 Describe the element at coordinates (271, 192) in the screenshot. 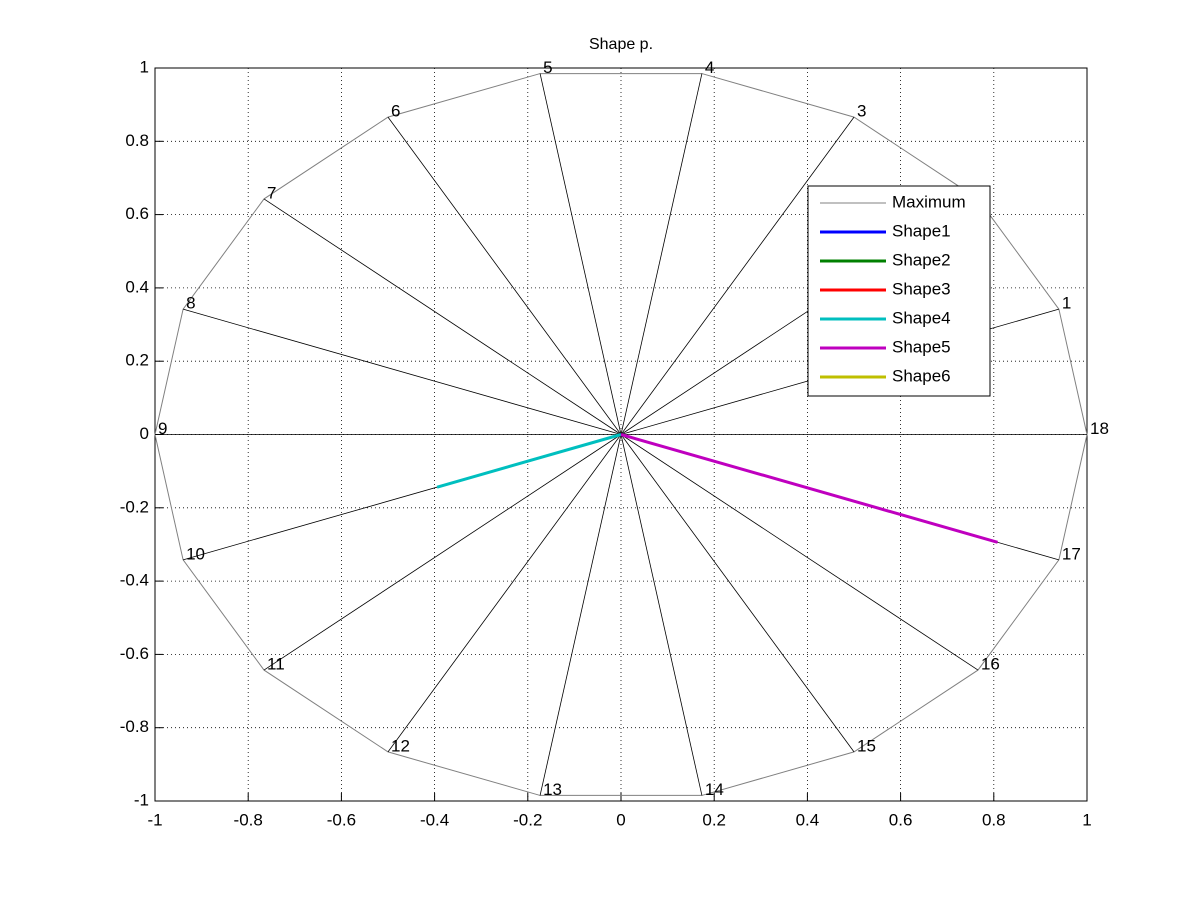

I see `category-label: 7` at that location.